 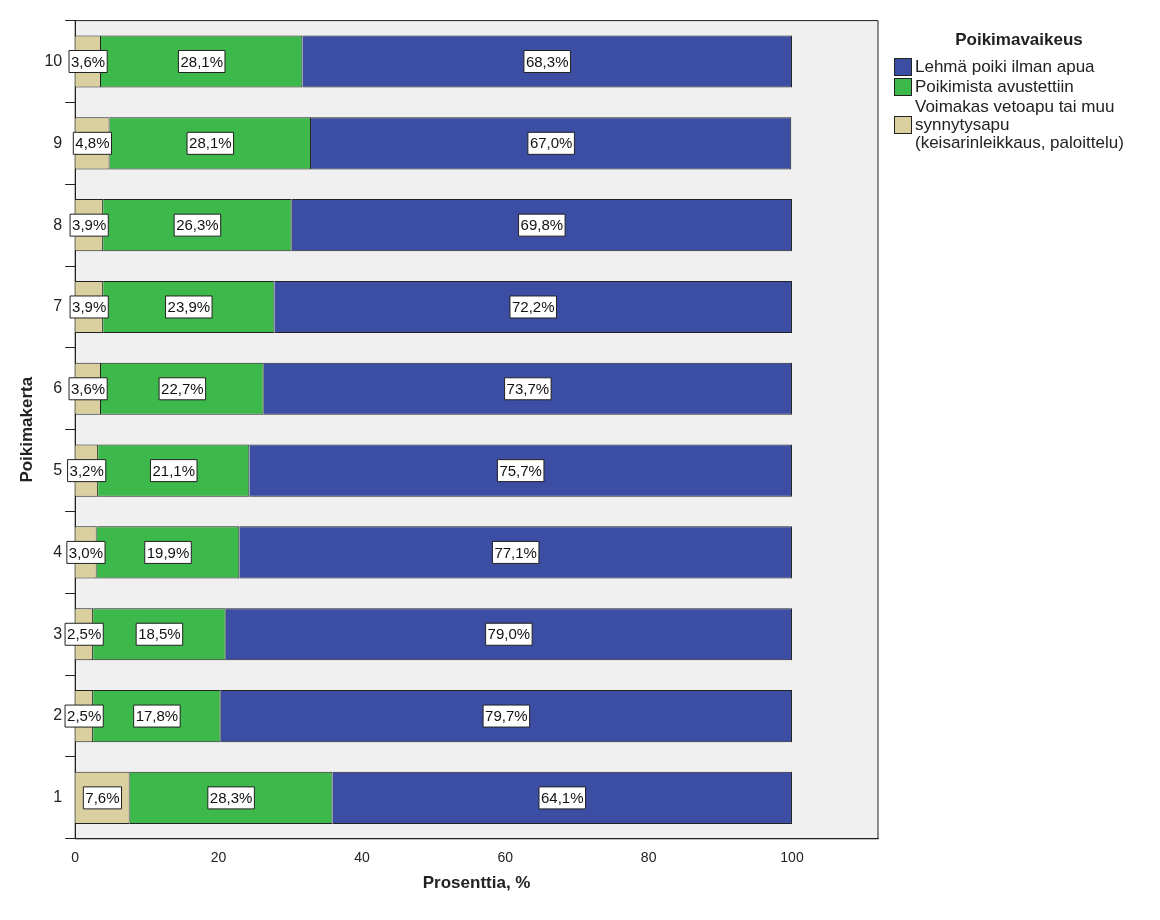 I want to click on y-tick-label: 9, so click(x=58, y=142).